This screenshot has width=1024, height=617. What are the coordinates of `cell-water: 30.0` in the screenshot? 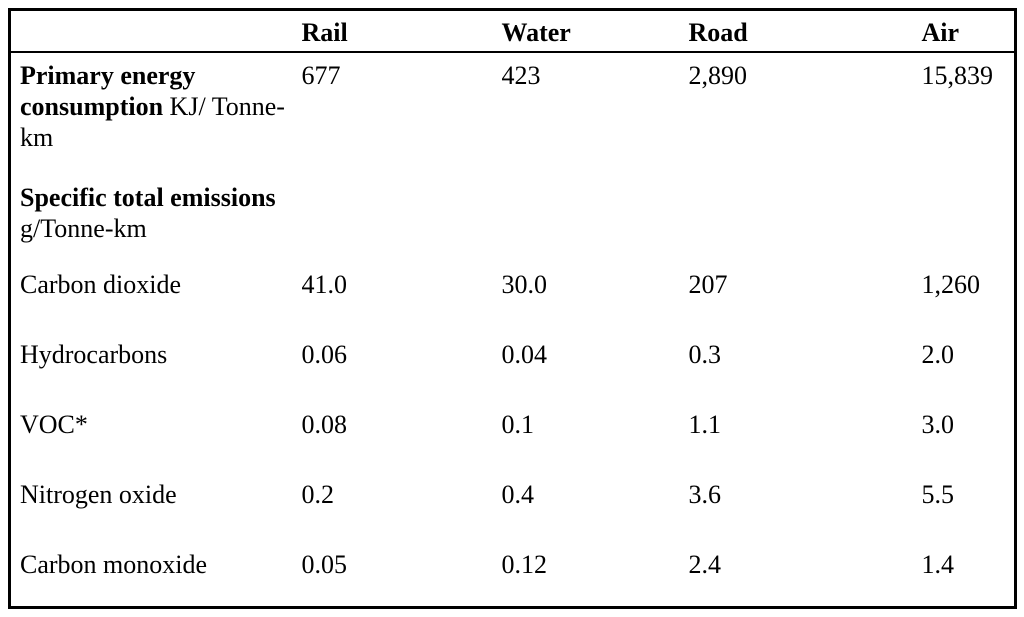 It's located at (524, 284).